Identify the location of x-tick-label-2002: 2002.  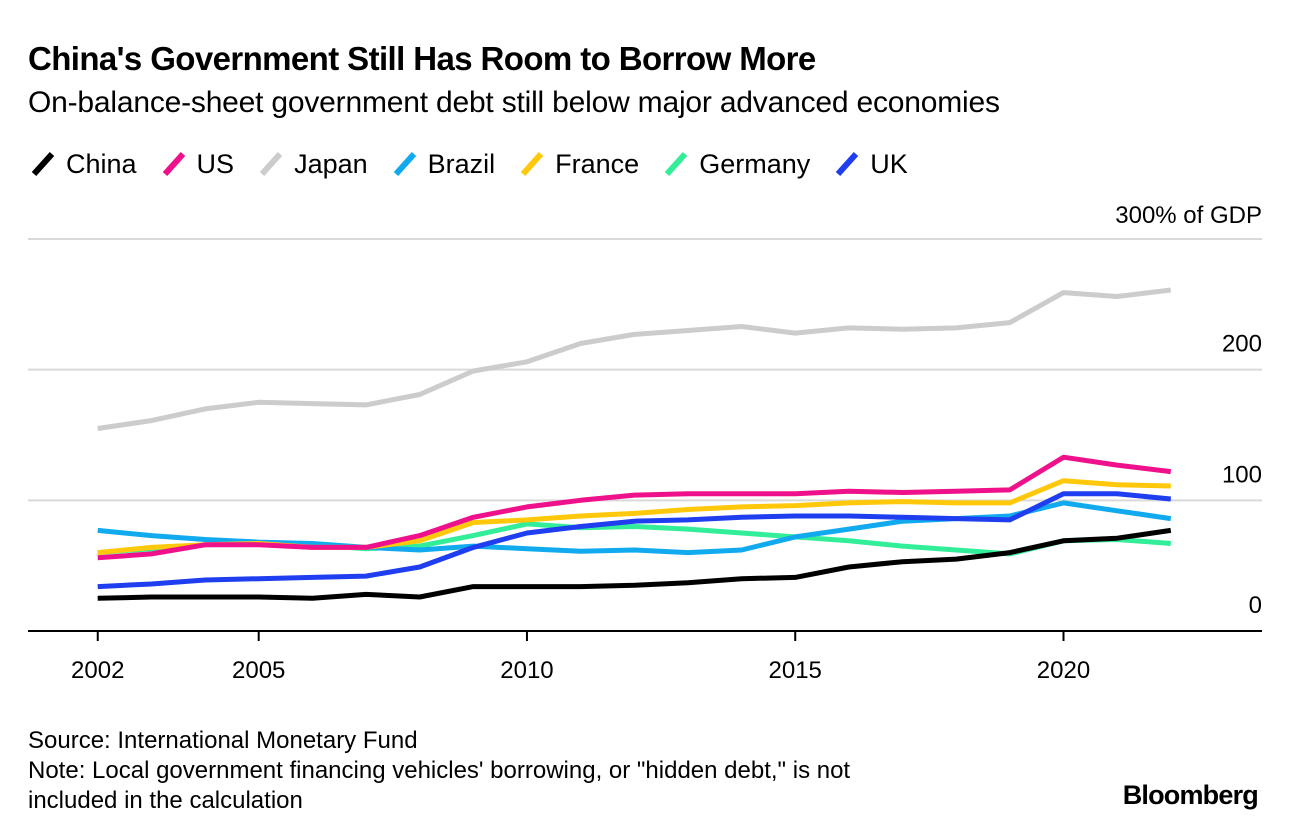
(97, 670).